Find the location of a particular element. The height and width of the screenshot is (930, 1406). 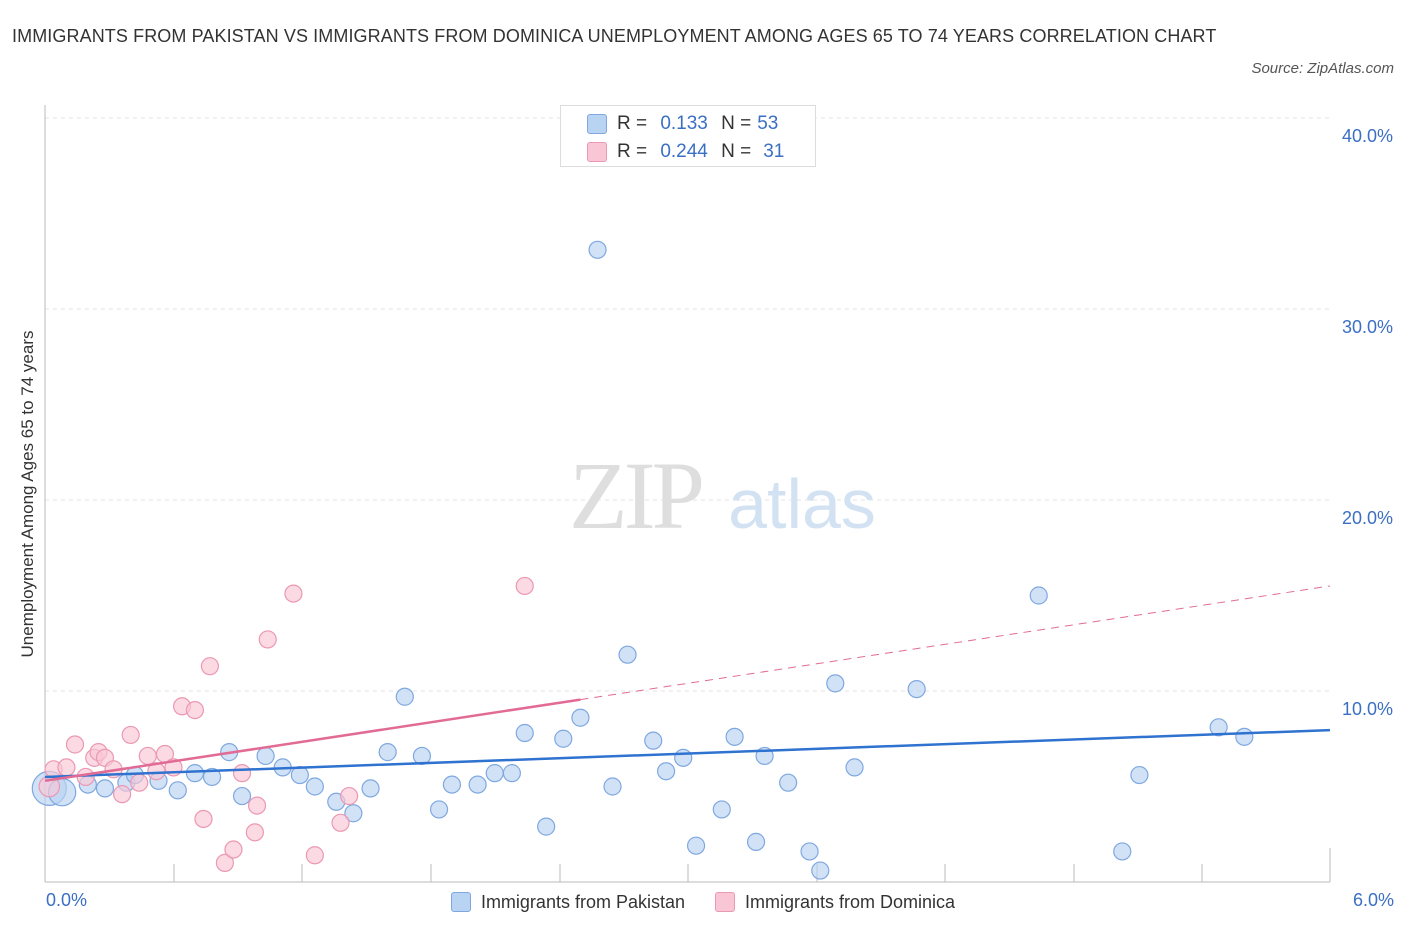

pakistan-n-value: 53 is located at coordinates (768, 123).